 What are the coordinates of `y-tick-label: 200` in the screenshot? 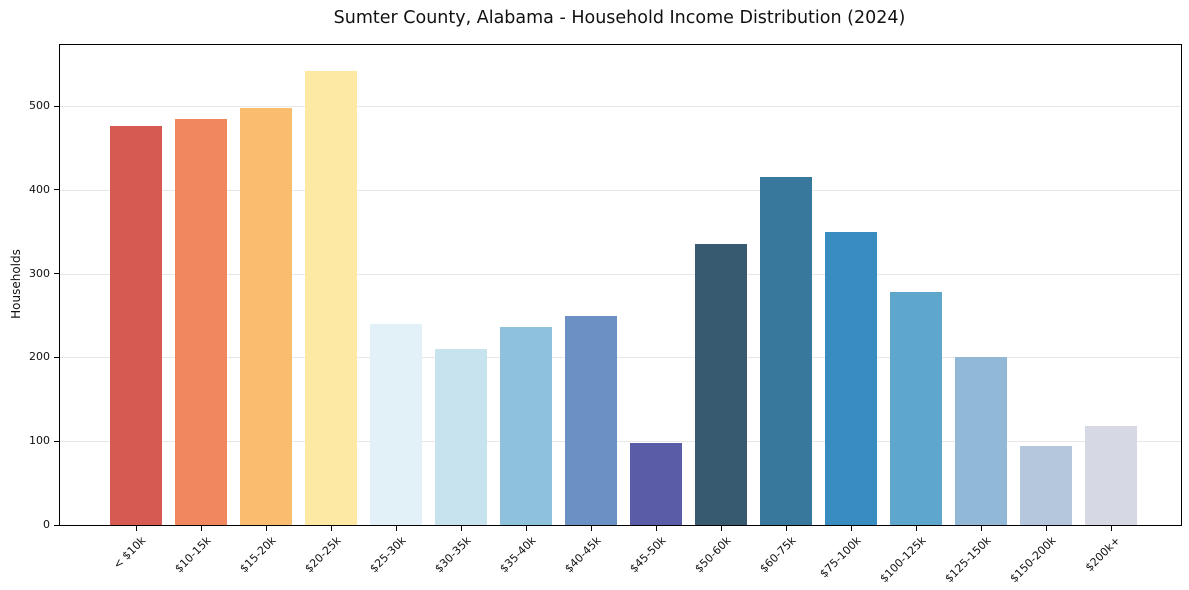 It's located at (39, 357).